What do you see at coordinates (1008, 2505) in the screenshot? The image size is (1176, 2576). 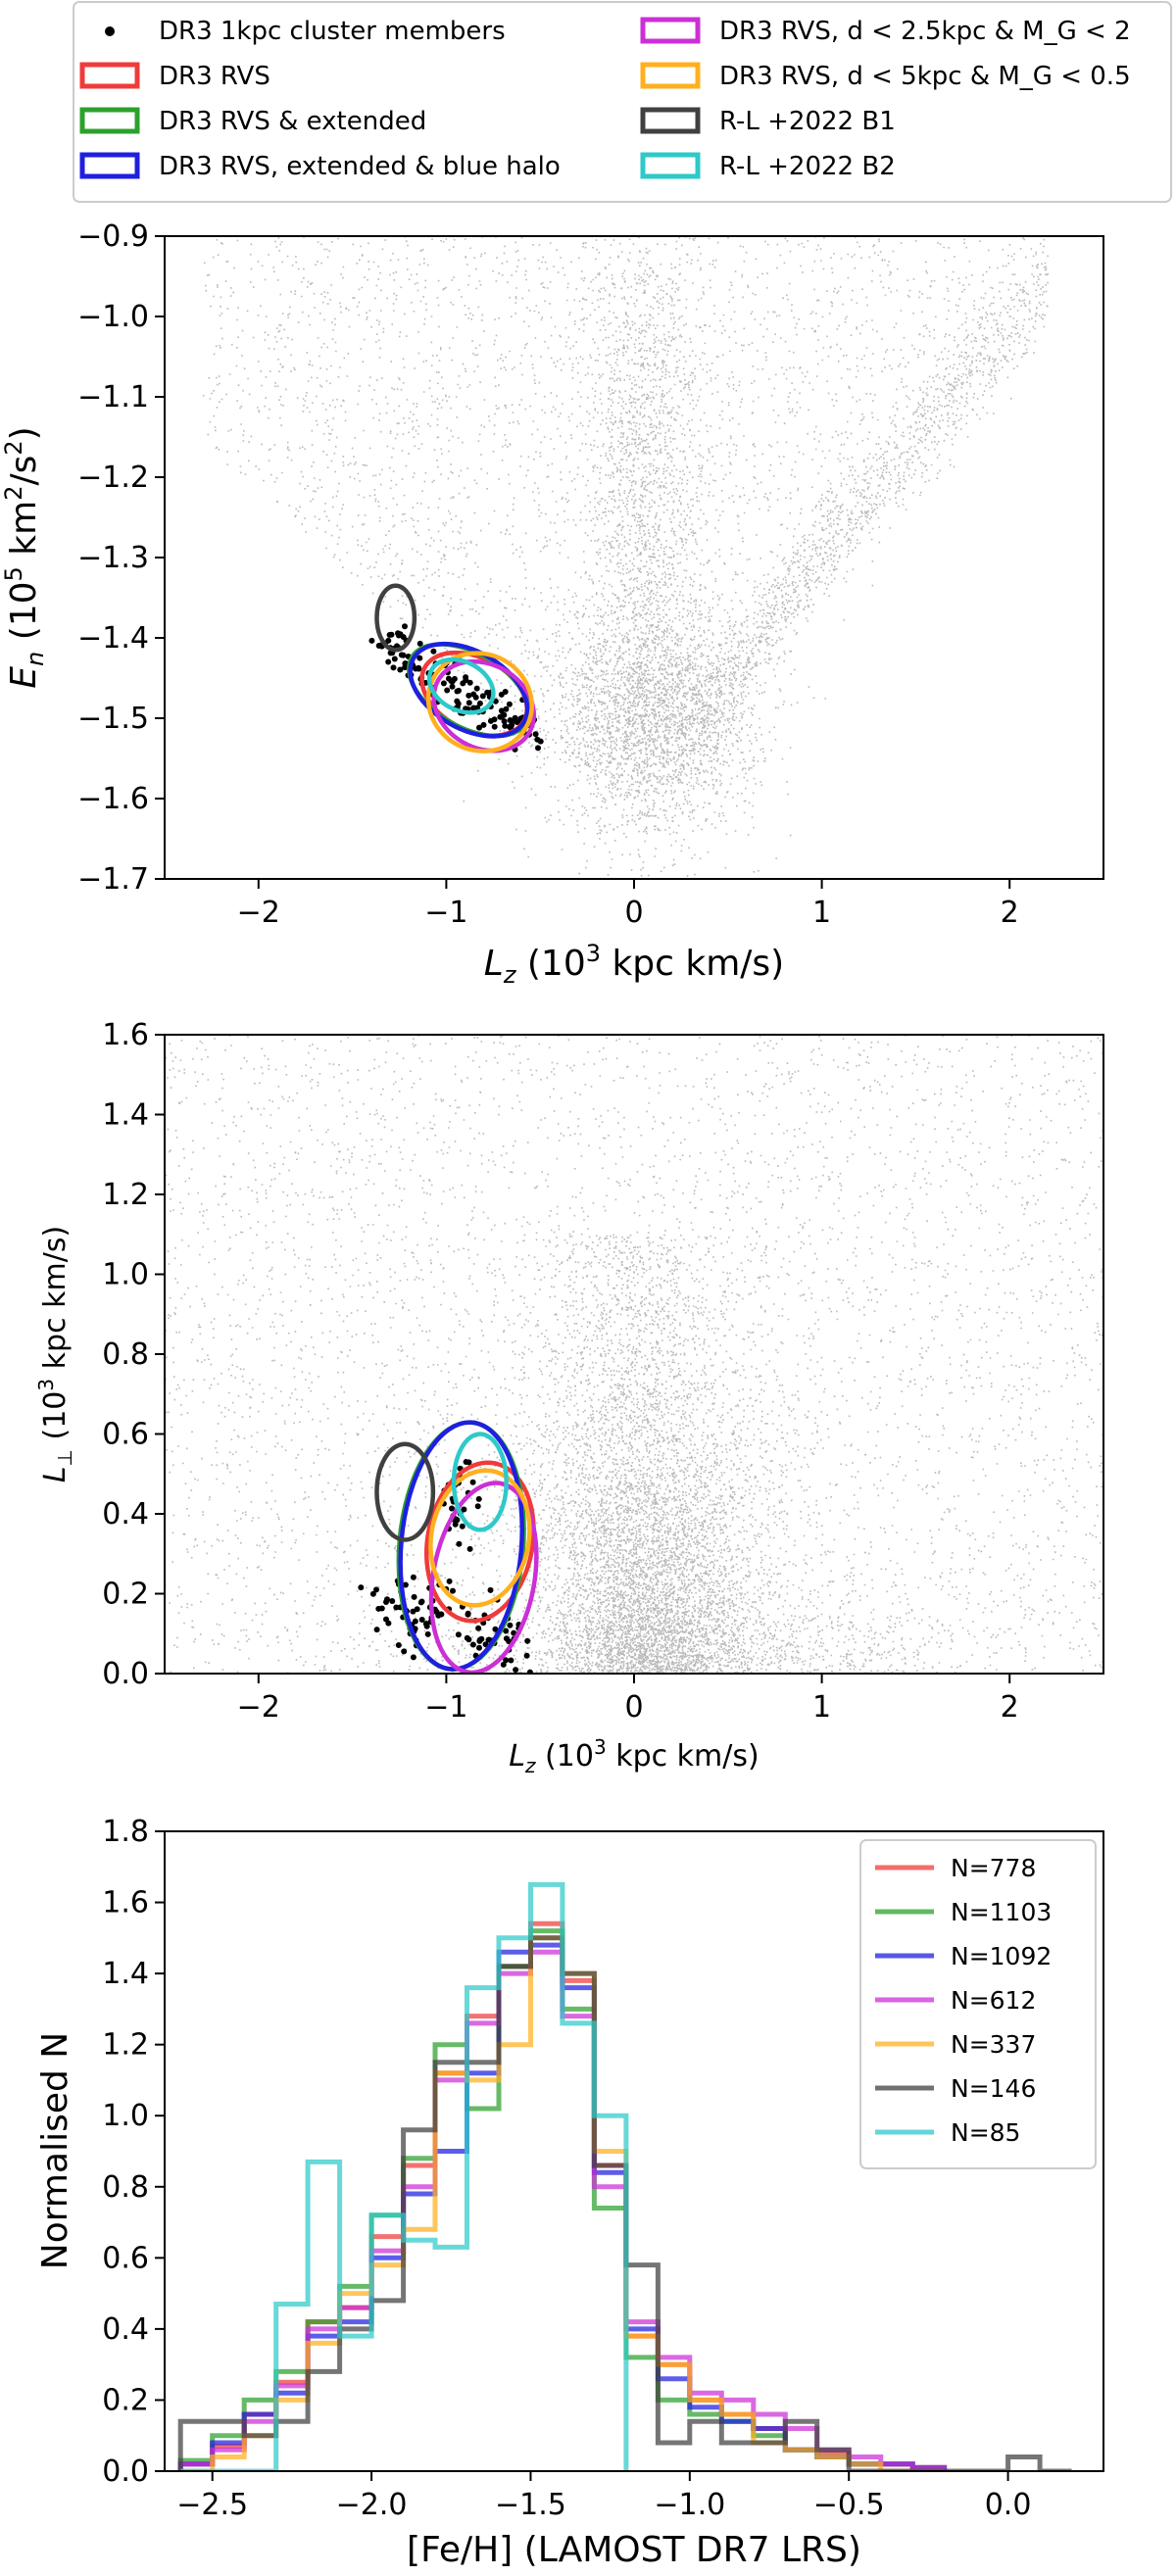 I see `x-tick-label: 0.0` at bounding box center [1008, 2505].